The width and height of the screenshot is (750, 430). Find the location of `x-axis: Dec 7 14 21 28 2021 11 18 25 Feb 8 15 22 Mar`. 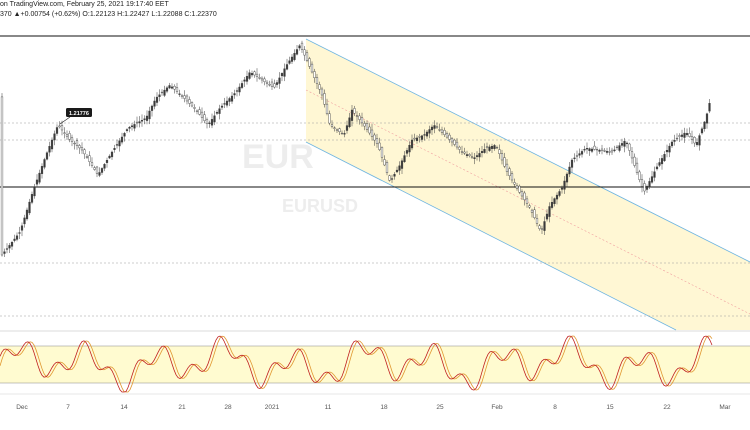

x-axis: Dec 7 14 21 28 2021 11 18 25 Feb 8 15 22 Mar is located at coordinates (373, 407).